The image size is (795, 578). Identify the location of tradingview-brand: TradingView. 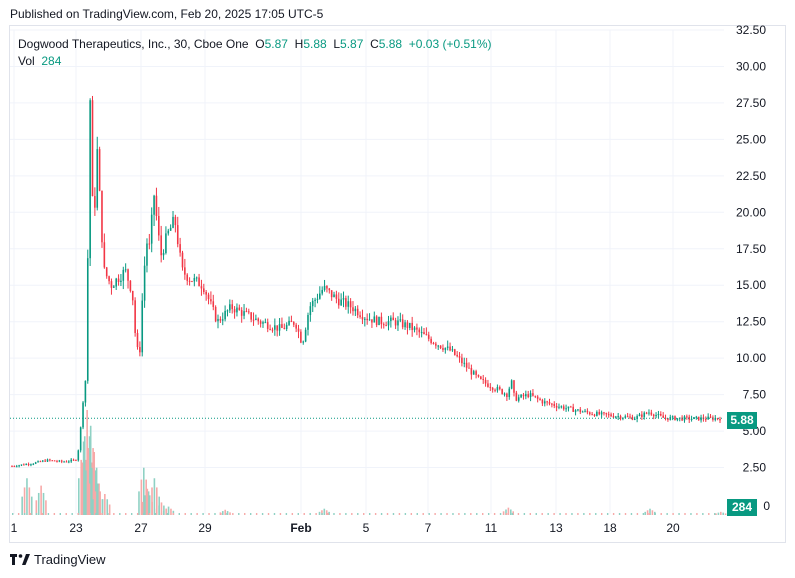
(58, 559).